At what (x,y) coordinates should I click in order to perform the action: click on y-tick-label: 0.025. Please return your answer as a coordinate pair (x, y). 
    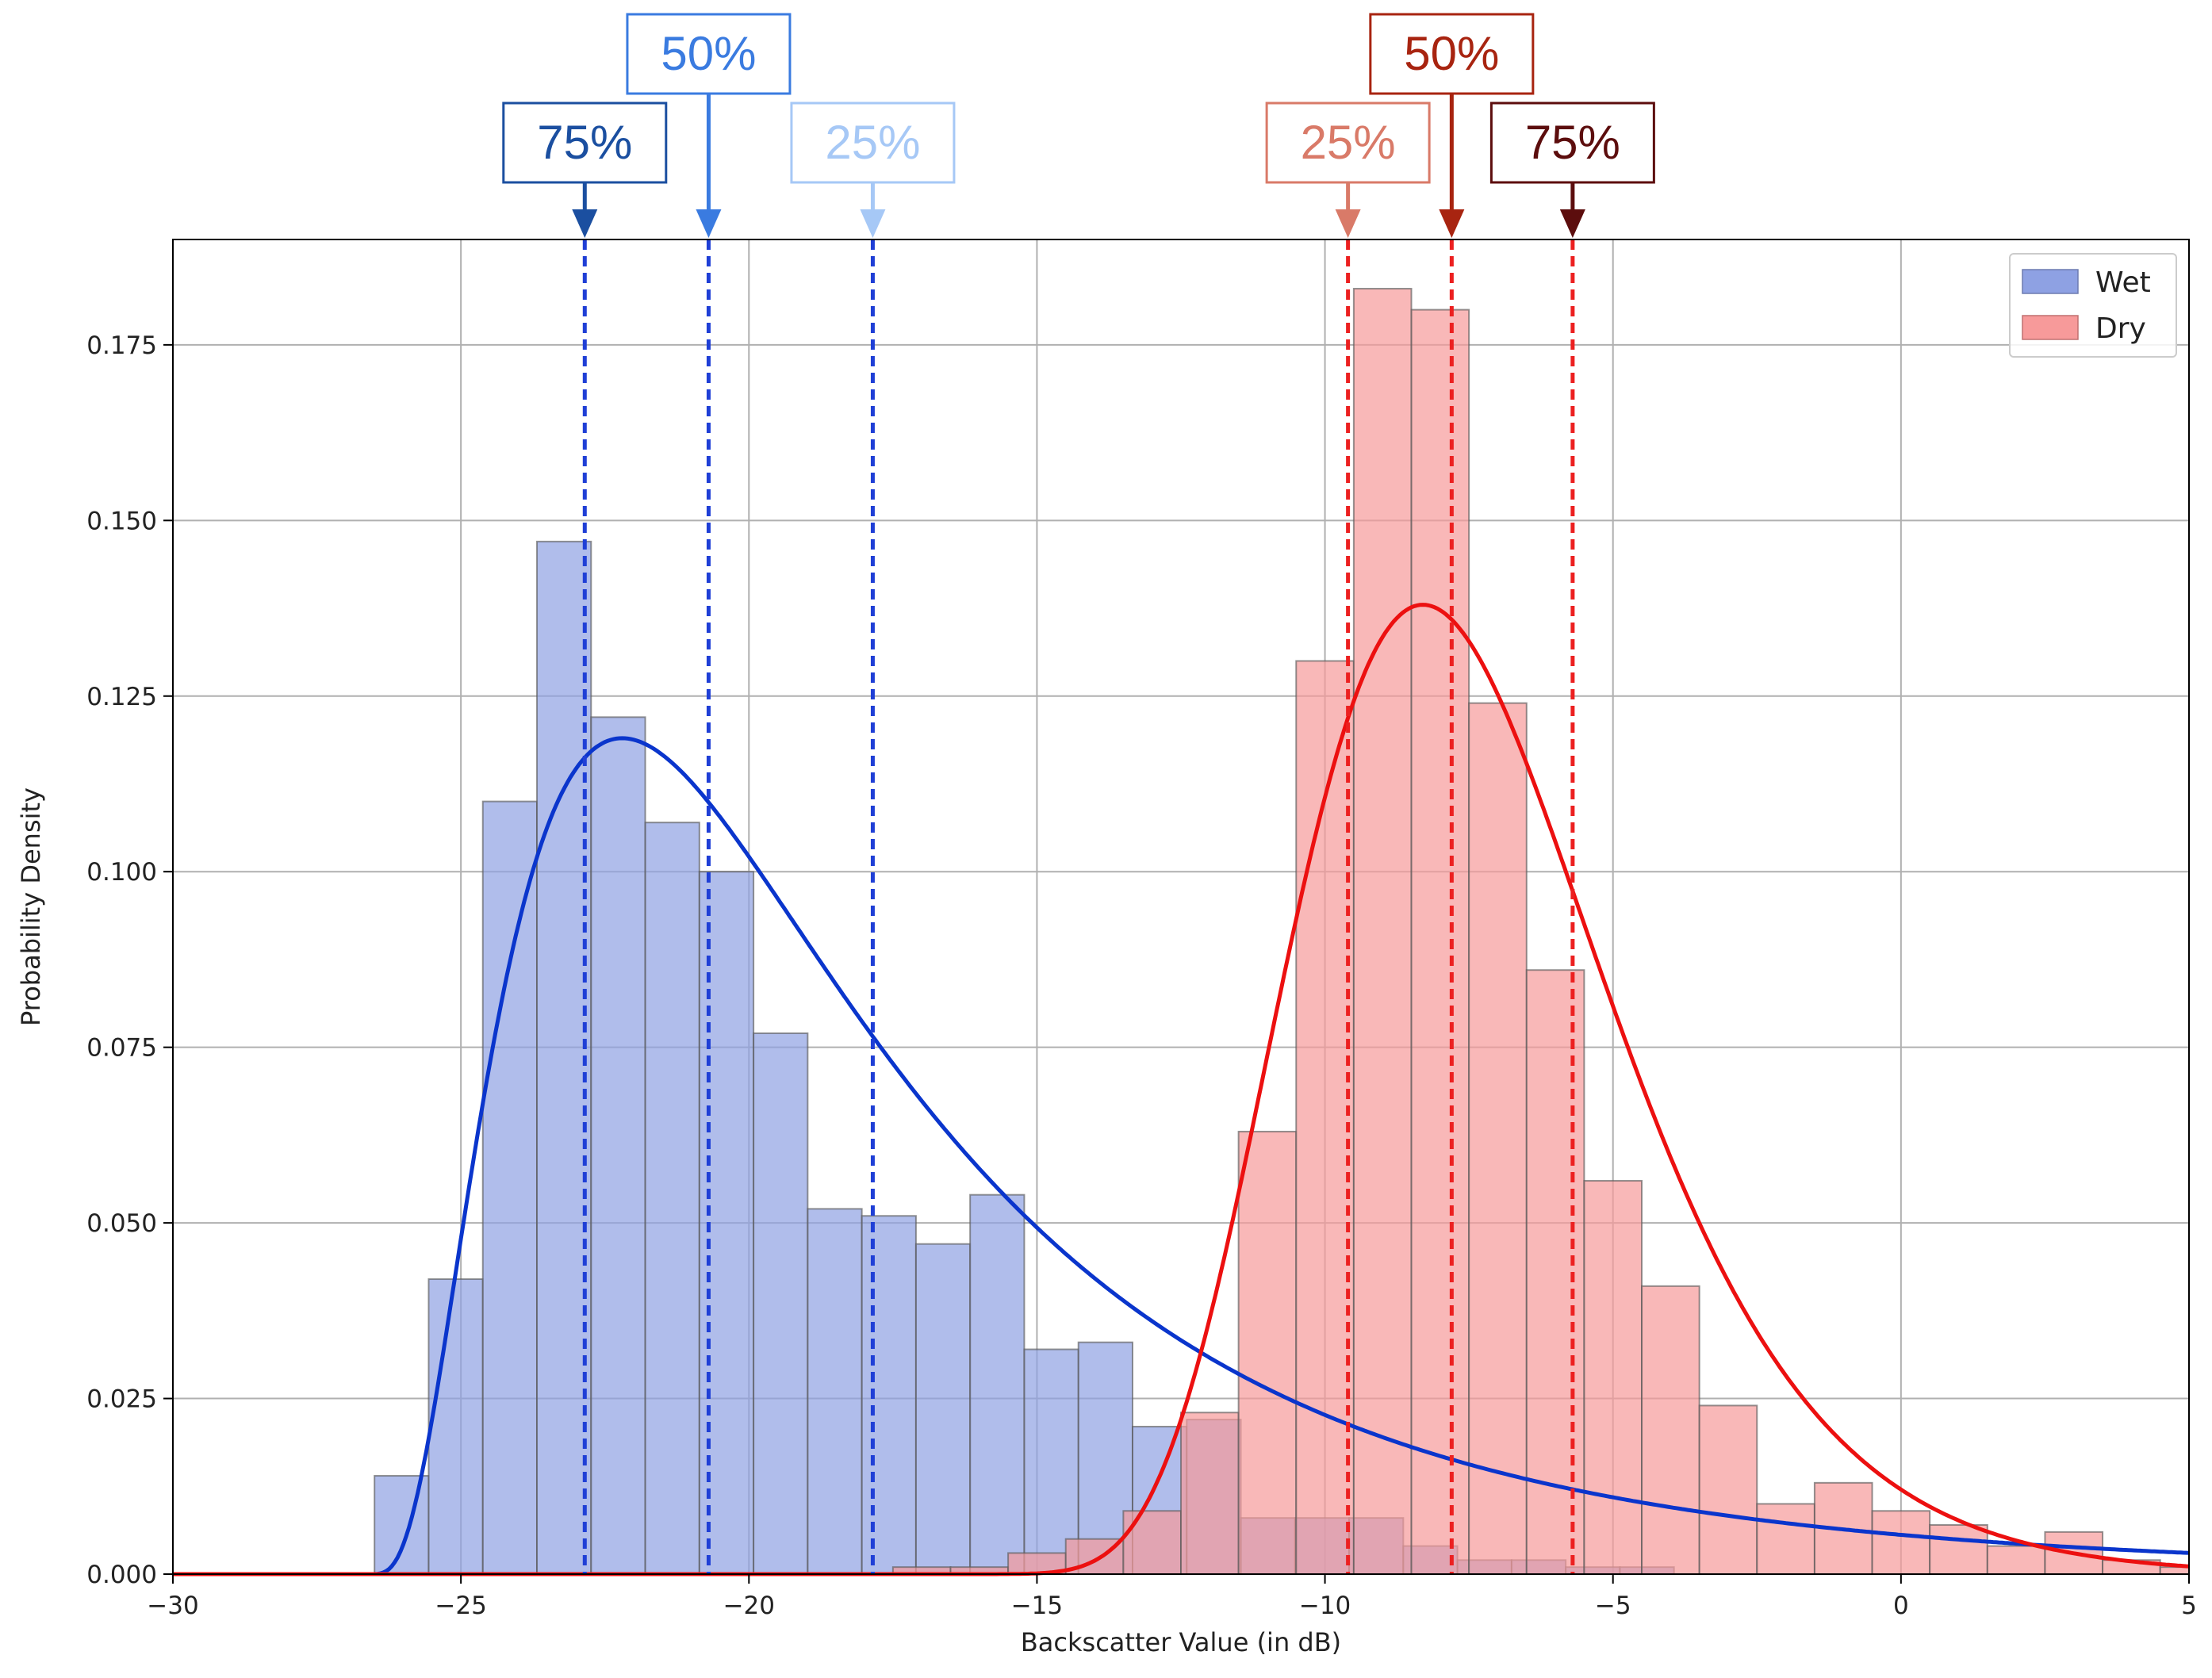
    Looking at the image, I should click on (121, 1399).